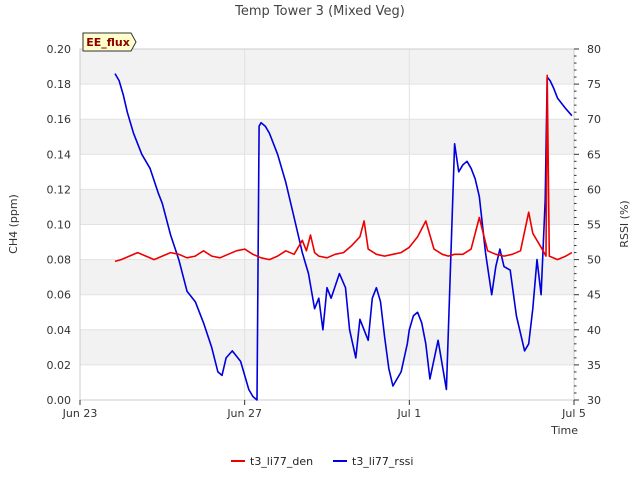 This screenshot has width=640, height=485. What do you see at coordinates (594, 400) in the screenshot?
I see `y-right-tick-label: 30` at bounding box center [594, 400].